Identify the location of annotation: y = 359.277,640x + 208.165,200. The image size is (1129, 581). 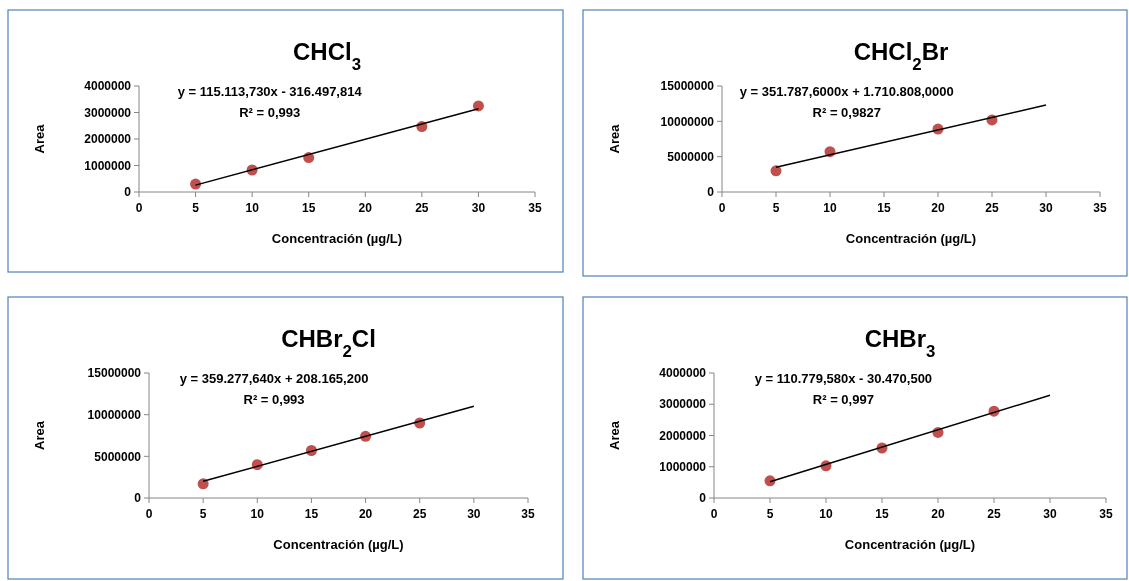
(274, 378).